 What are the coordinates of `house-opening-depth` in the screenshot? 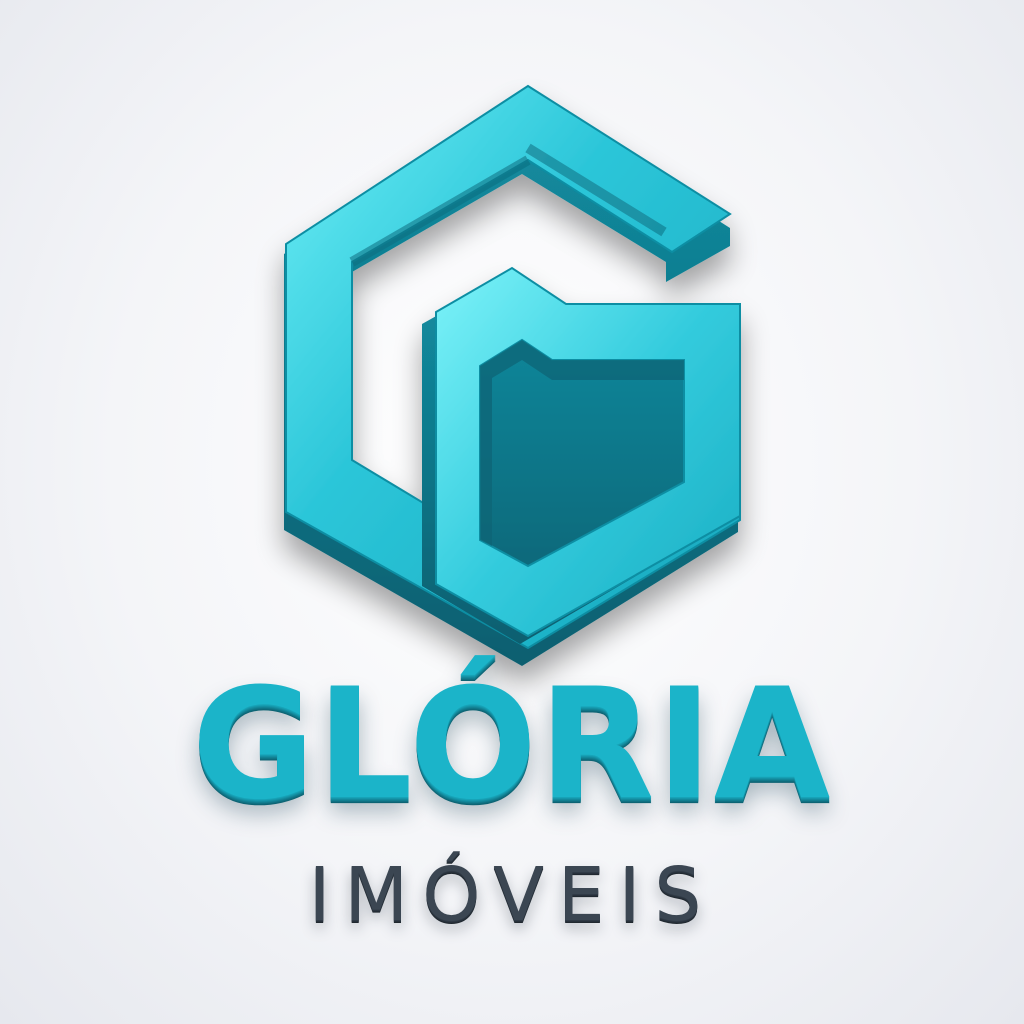 It's located at (582, 443).